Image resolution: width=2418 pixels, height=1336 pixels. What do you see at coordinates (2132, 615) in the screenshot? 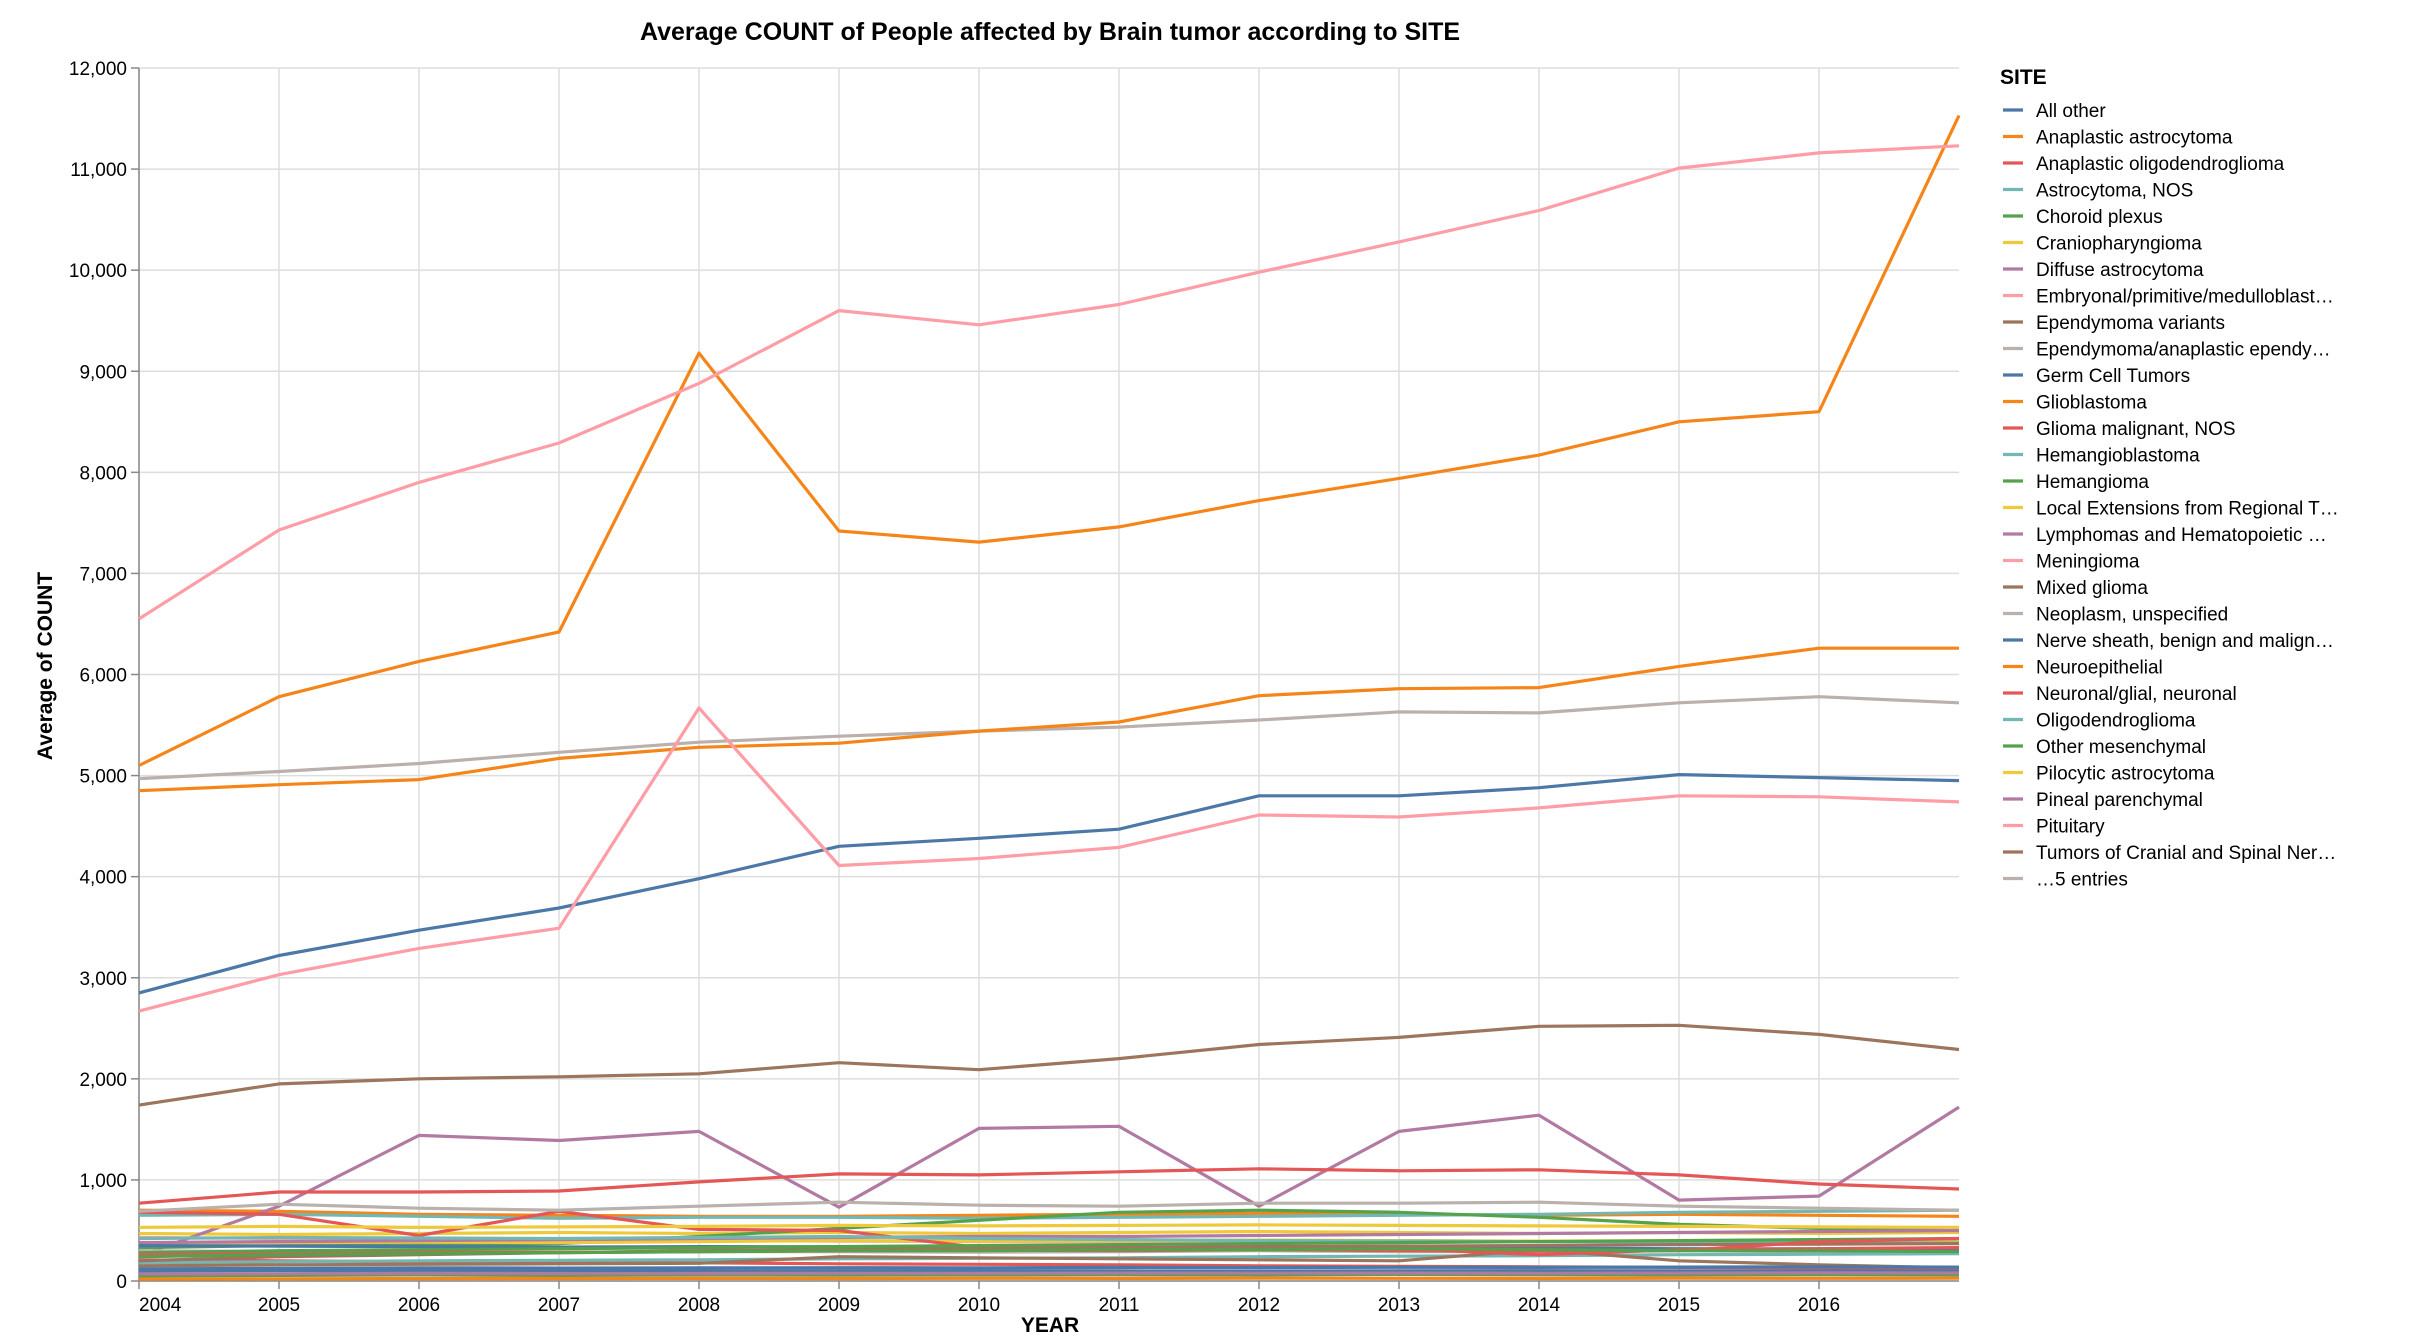
I see `legend-label: Neoplasm, unspecified` at bounding box center [2132, 615].